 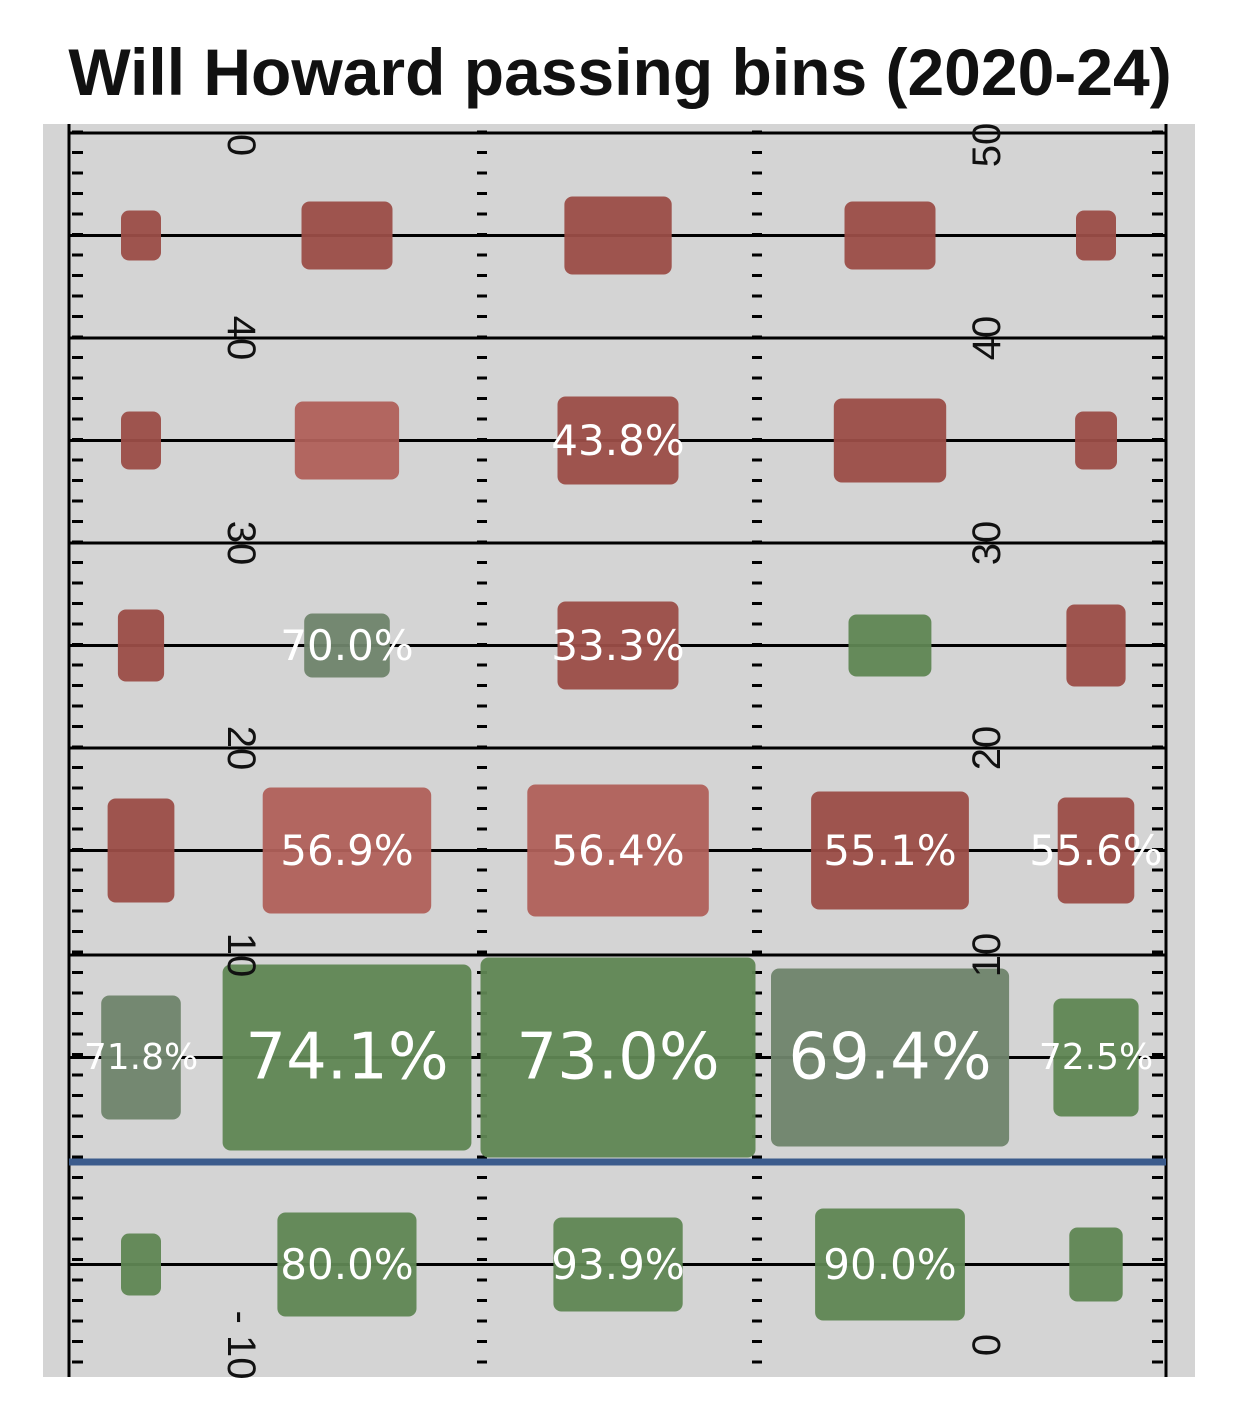 I want to click on yard-label-left: 0, so click(x=241, y=145).